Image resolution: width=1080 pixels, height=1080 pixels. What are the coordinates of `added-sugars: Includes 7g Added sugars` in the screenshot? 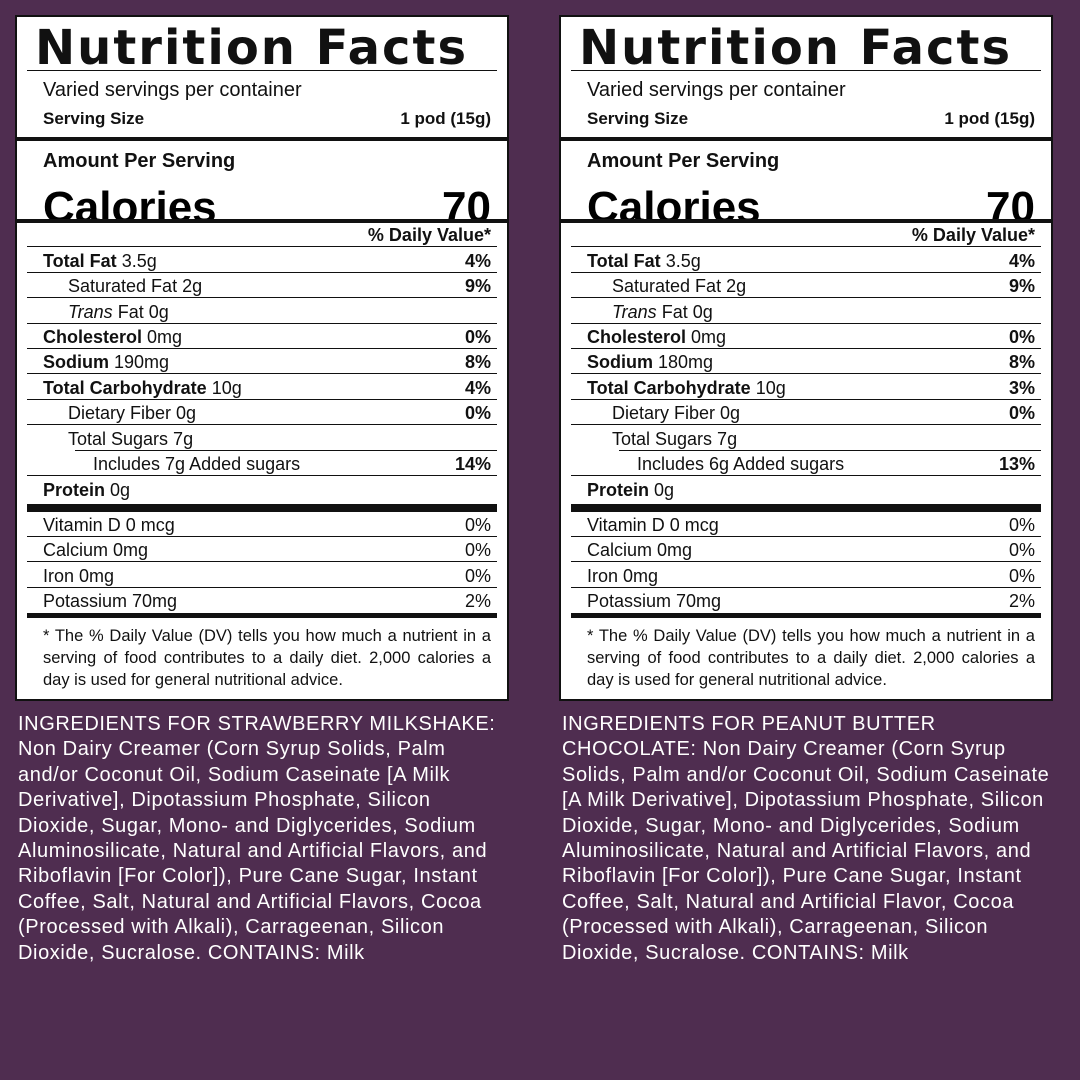 It's located at (197, 464).